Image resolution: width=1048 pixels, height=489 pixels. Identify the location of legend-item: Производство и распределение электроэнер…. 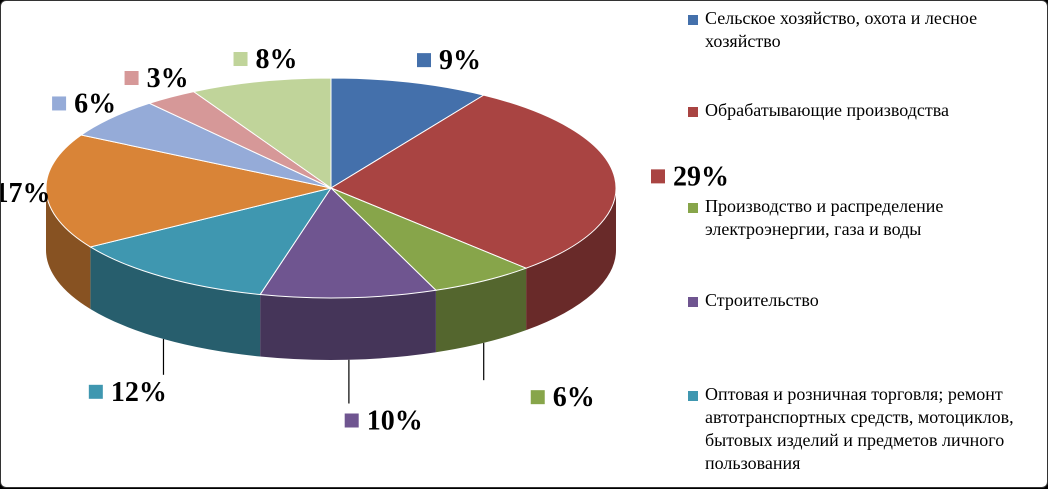
(860, 218).